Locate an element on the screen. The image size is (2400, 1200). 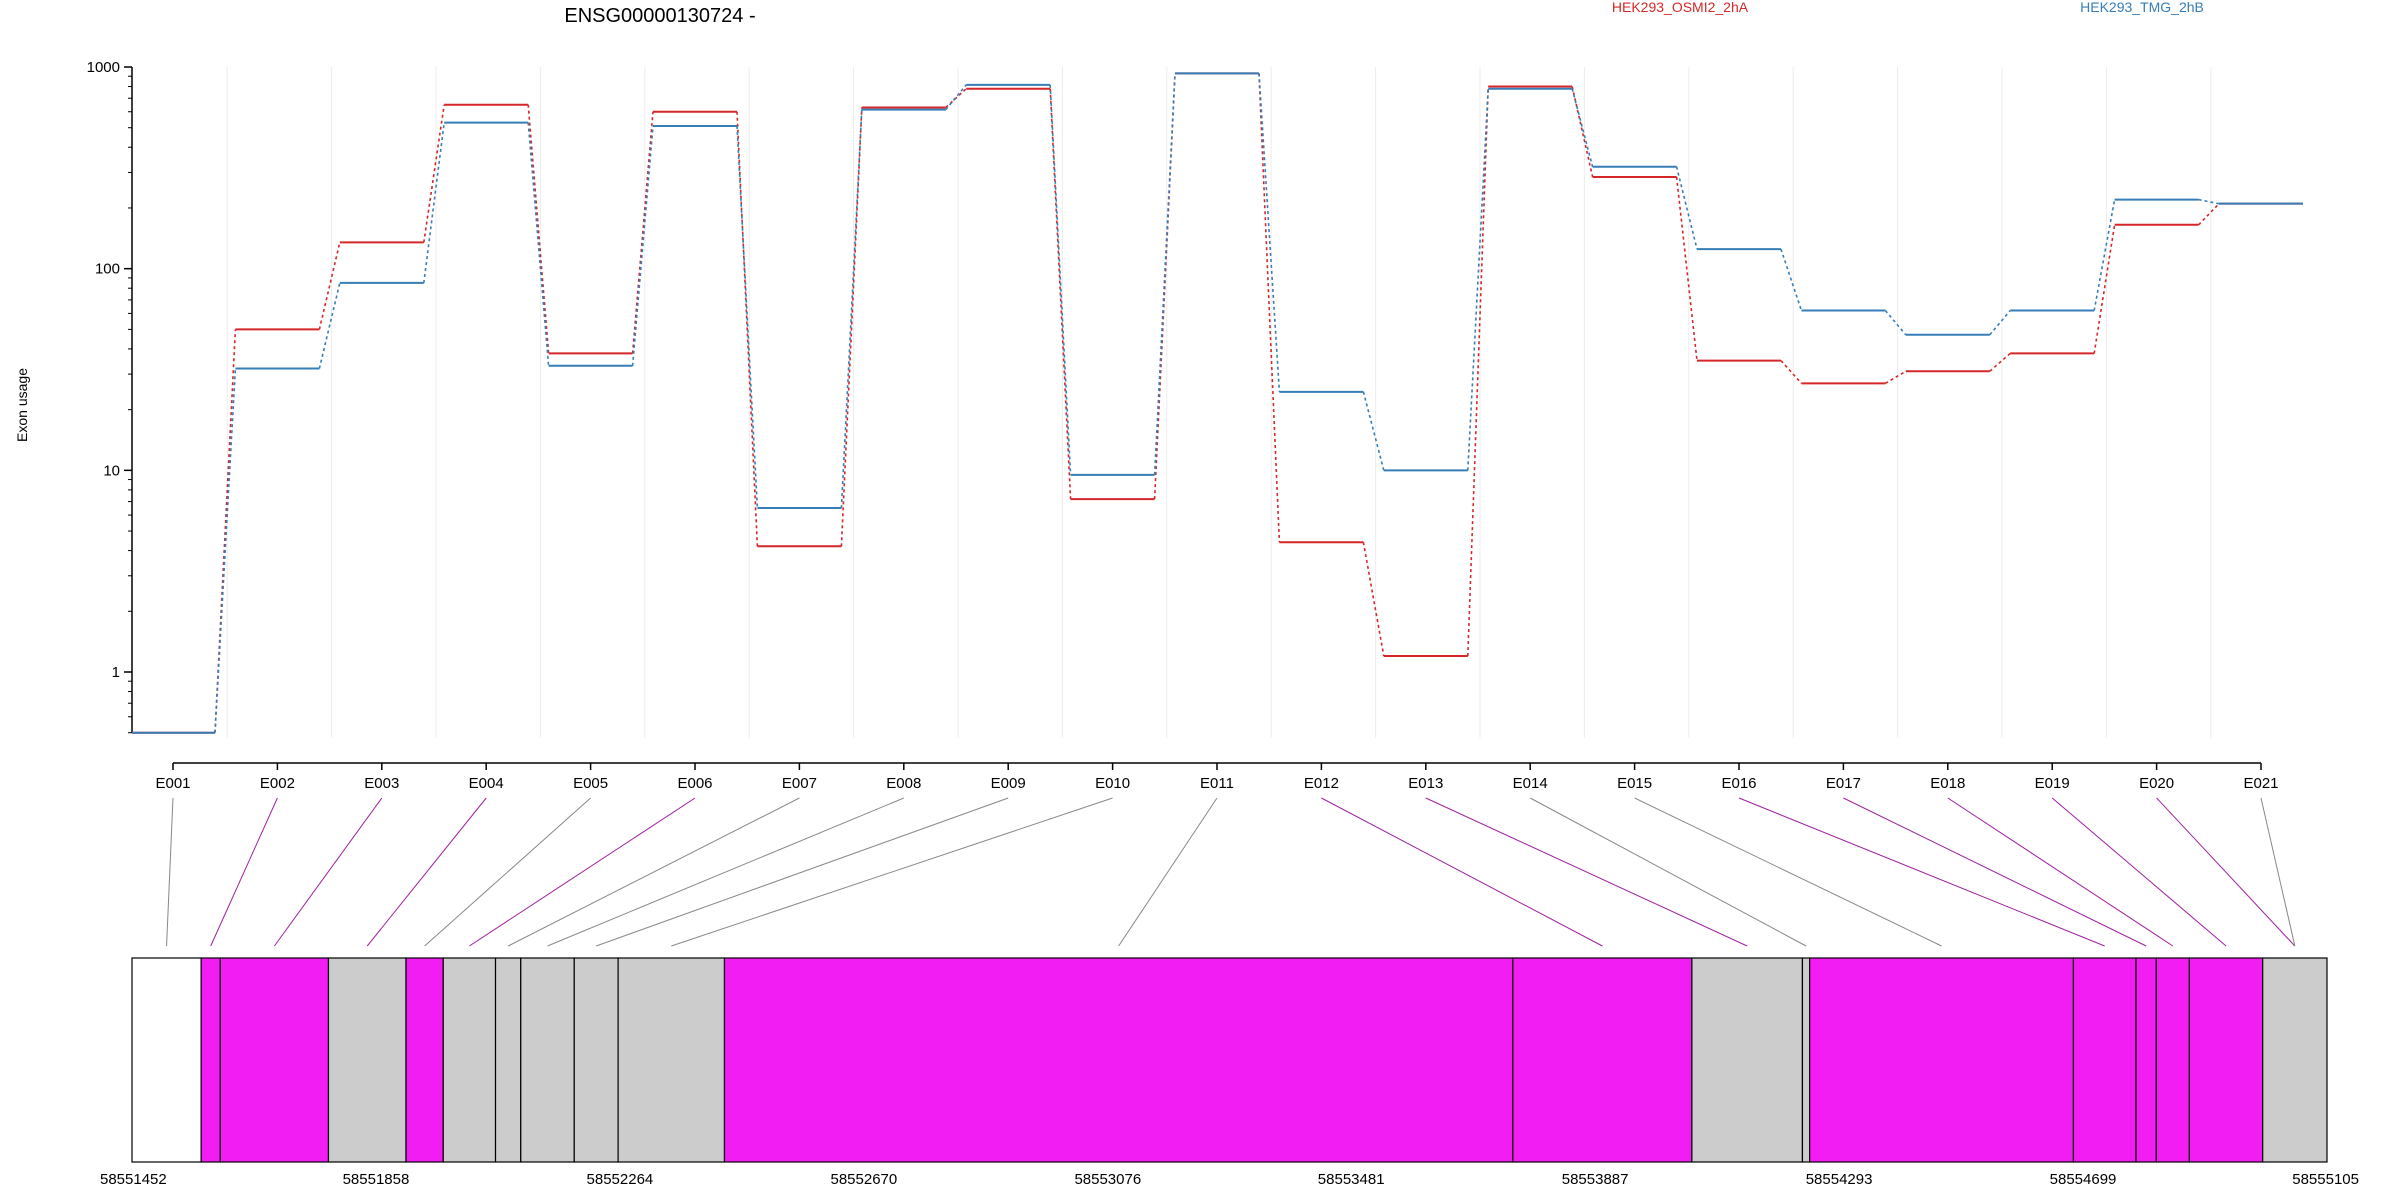
x-tick-label: E002 is located at coordinates (277, 783).